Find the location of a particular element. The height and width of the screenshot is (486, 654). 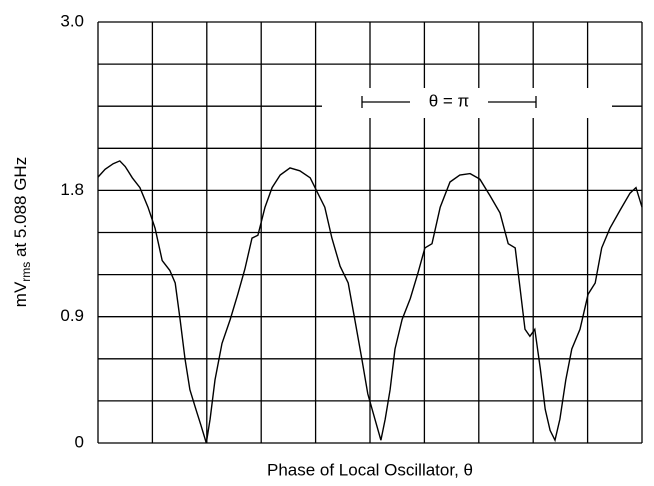

y-label-main: mV is located at coordinates (20, 294).